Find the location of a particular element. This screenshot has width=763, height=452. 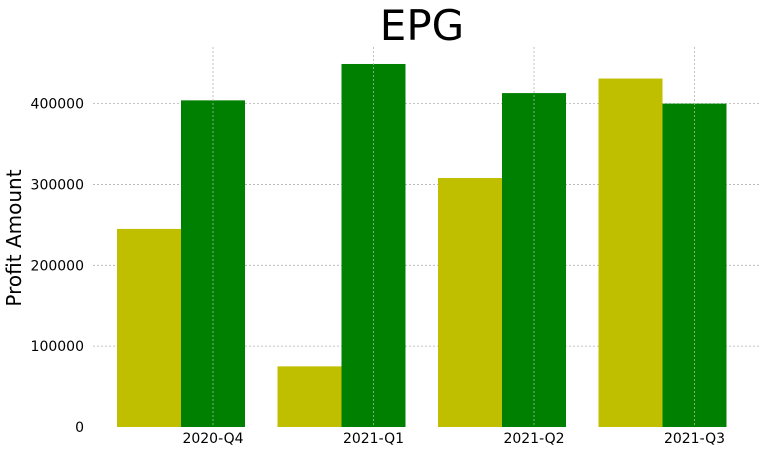

y-axis-ticks: 0 100000 200000 300000 400000 is located at coordinates (57, 266).